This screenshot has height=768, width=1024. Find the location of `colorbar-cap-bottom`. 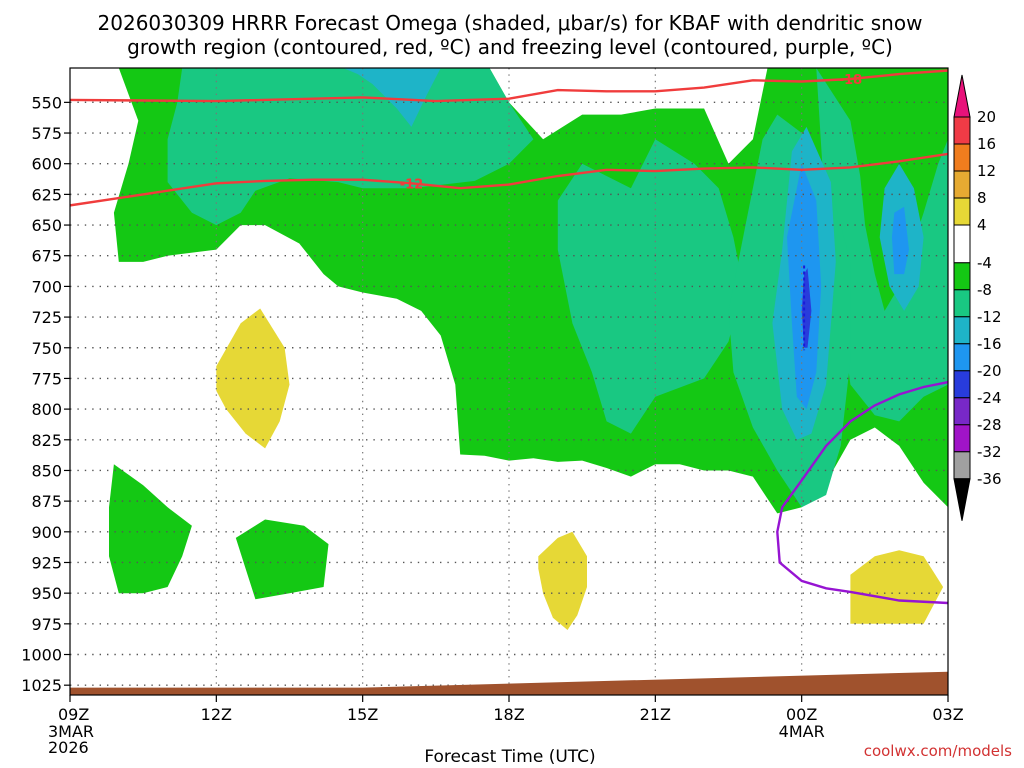

colorbar-cap-bottom is located at coordinates (962, 499).